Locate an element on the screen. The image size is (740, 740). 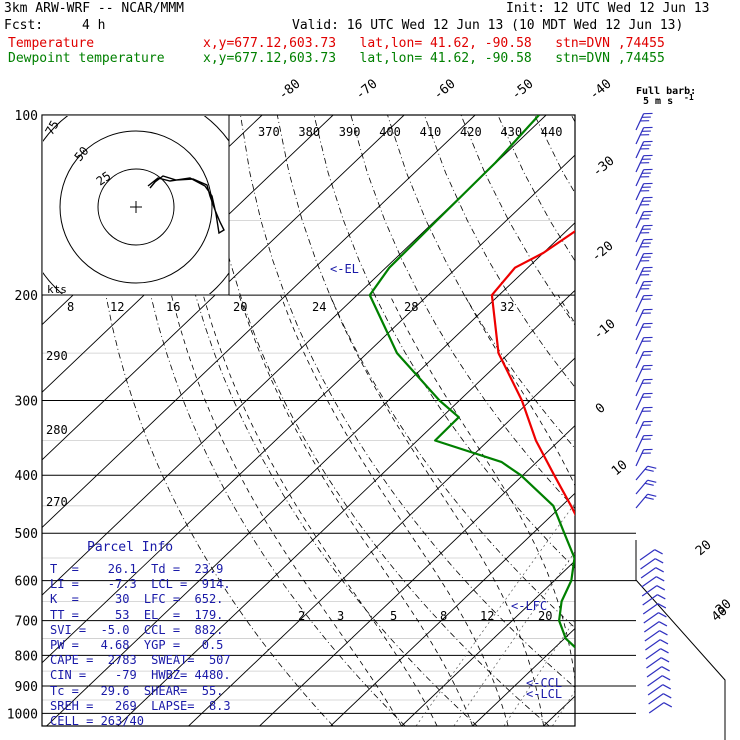
theta-label-280: 280 is located at coordinates (57, 430).